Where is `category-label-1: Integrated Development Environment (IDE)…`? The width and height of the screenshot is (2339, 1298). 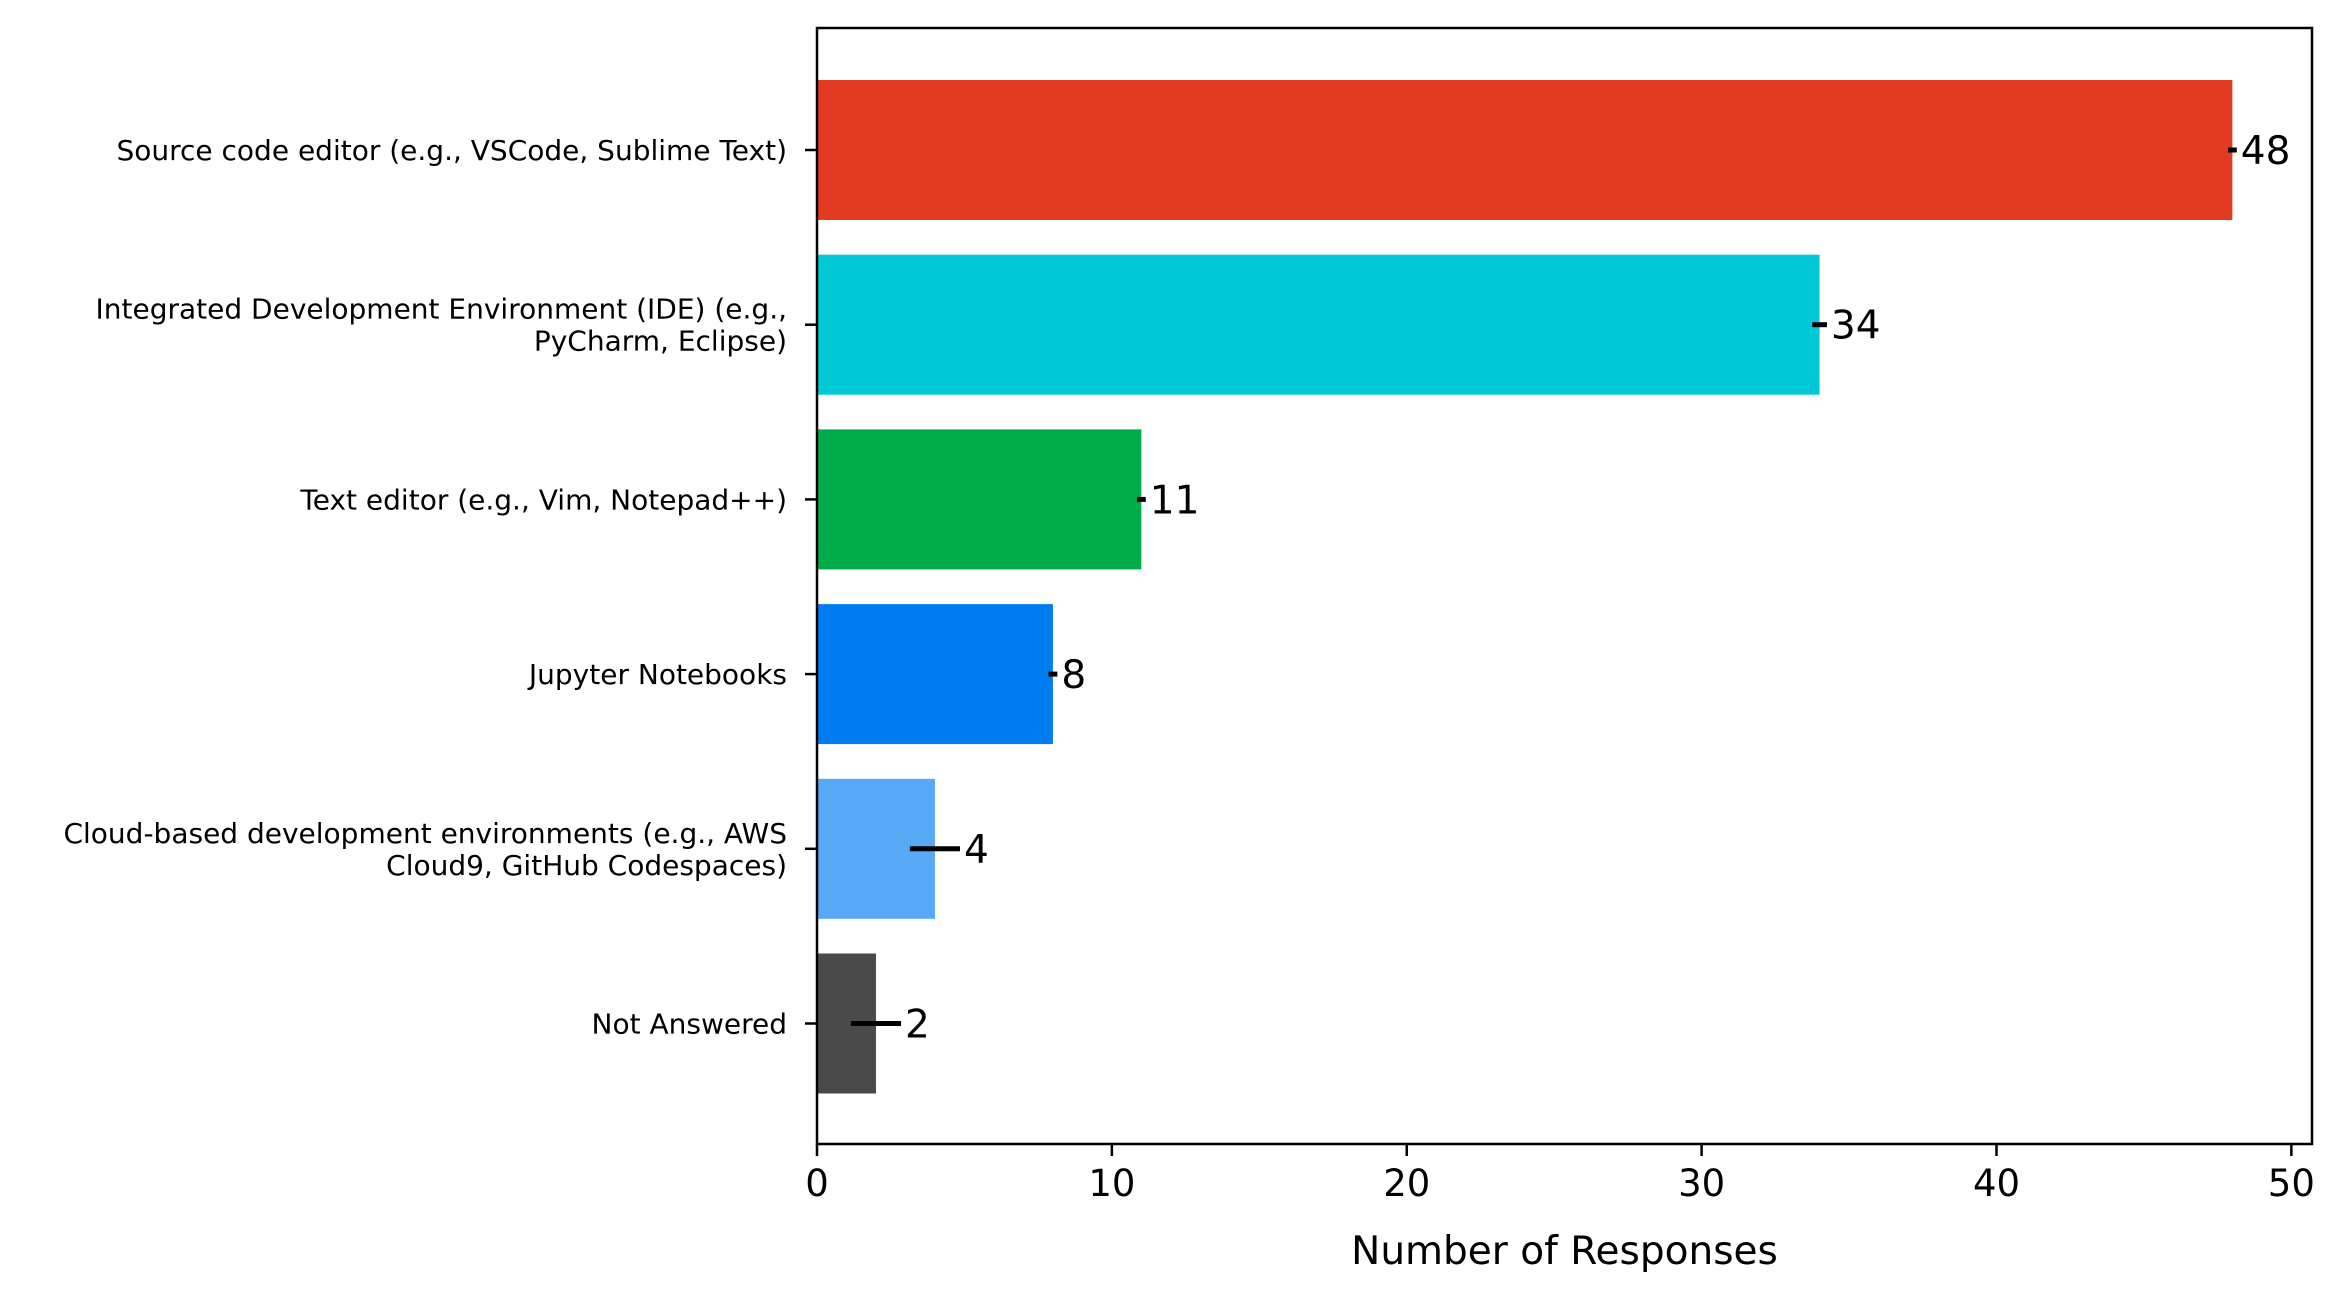
category-label-1: Integrated Development Environment (IDE)… is located at coordinates (442, 325).